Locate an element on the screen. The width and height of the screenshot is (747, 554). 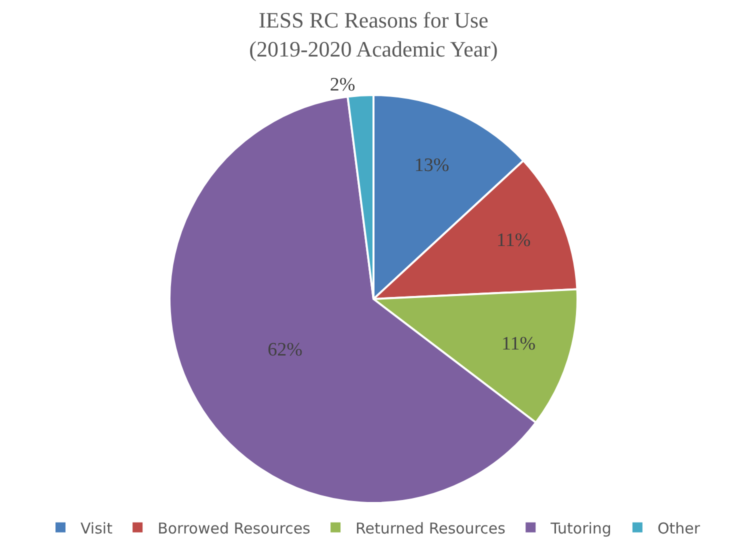
legend-label: Visit is located at coordinates (96, 528).